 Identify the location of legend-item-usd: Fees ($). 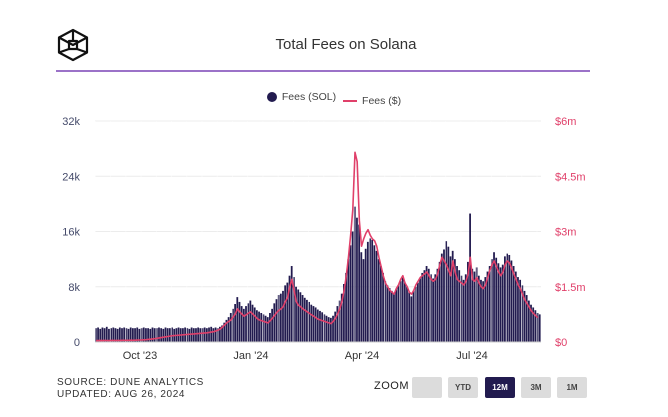
(372, 101).